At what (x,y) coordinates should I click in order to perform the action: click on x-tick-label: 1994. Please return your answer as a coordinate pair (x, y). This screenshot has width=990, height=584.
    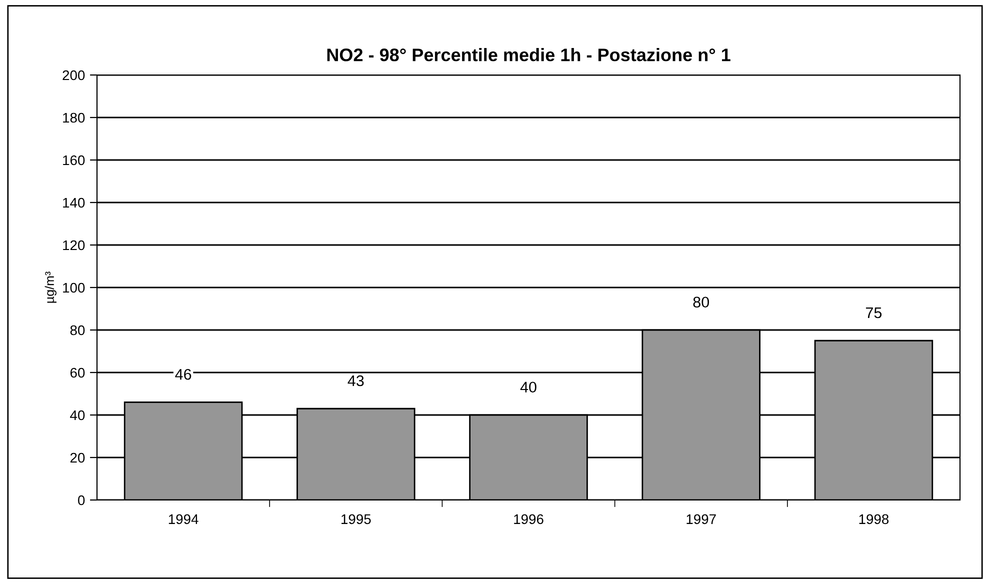
    Looking at the image, I should click on (183, 519).